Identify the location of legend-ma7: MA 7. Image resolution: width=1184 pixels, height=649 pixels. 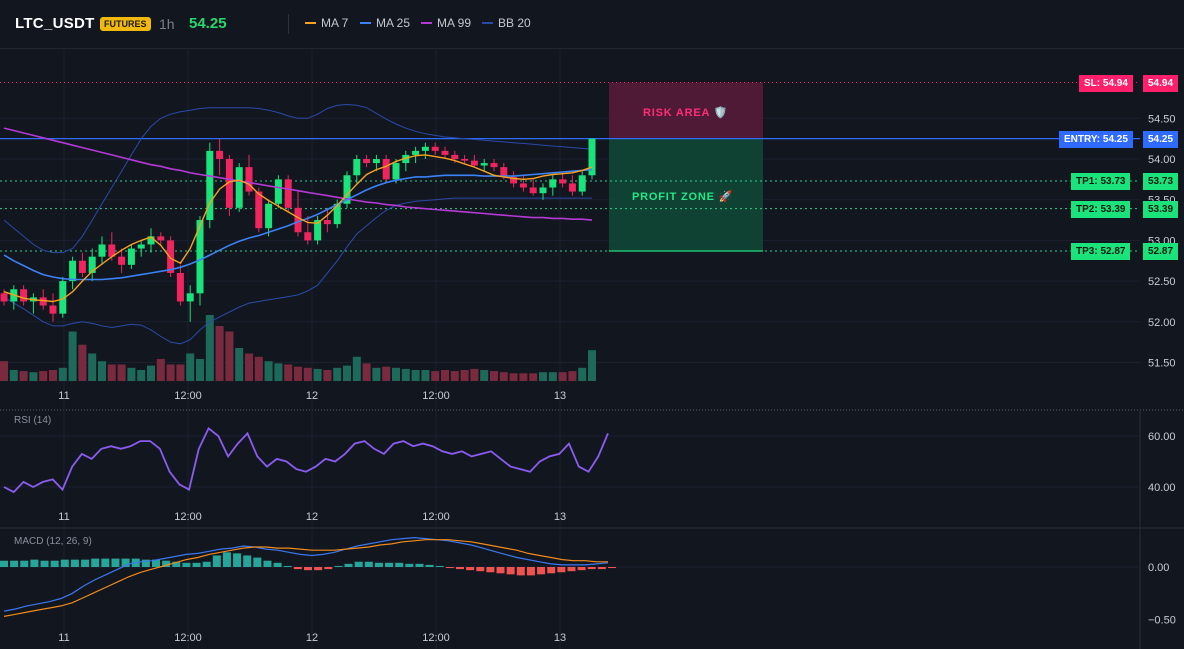
(326, 23).